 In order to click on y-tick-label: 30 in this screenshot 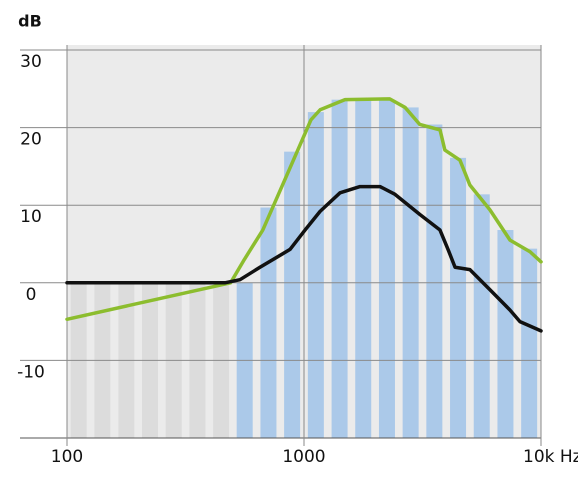, I will do `click(31, 62)`.